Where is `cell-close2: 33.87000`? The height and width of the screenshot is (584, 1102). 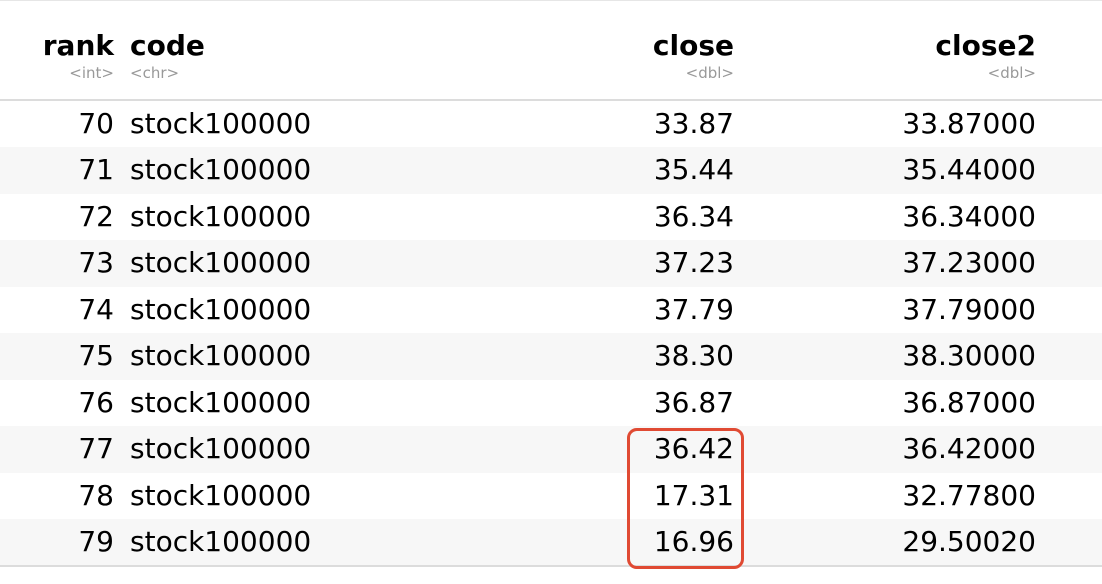
cell-close2: 33.87000 is located at coordinates (969, 123).